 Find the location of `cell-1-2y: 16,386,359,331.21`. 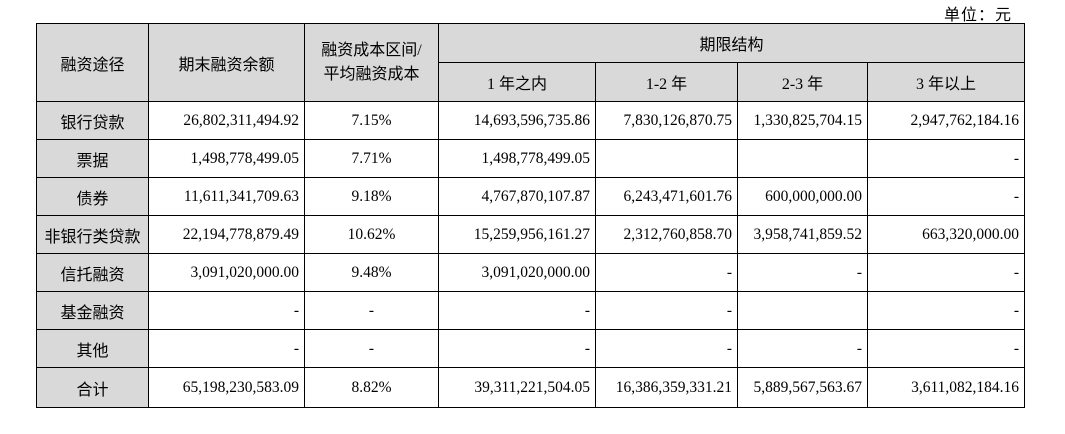

cell-1-2y: 16,386,359,331.21 is located at coordinates (666, 387).